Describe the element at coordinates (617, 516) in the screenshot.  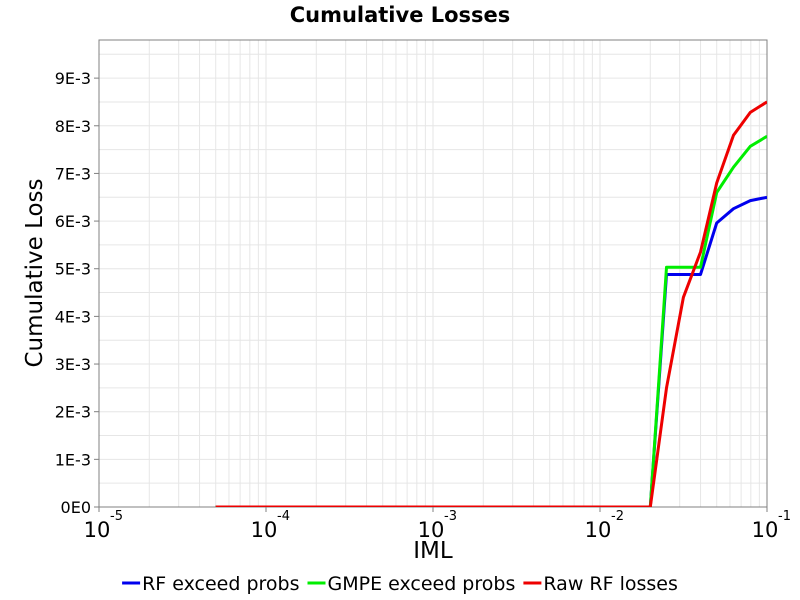
I see `x-tick-exponent: -2` at that location.